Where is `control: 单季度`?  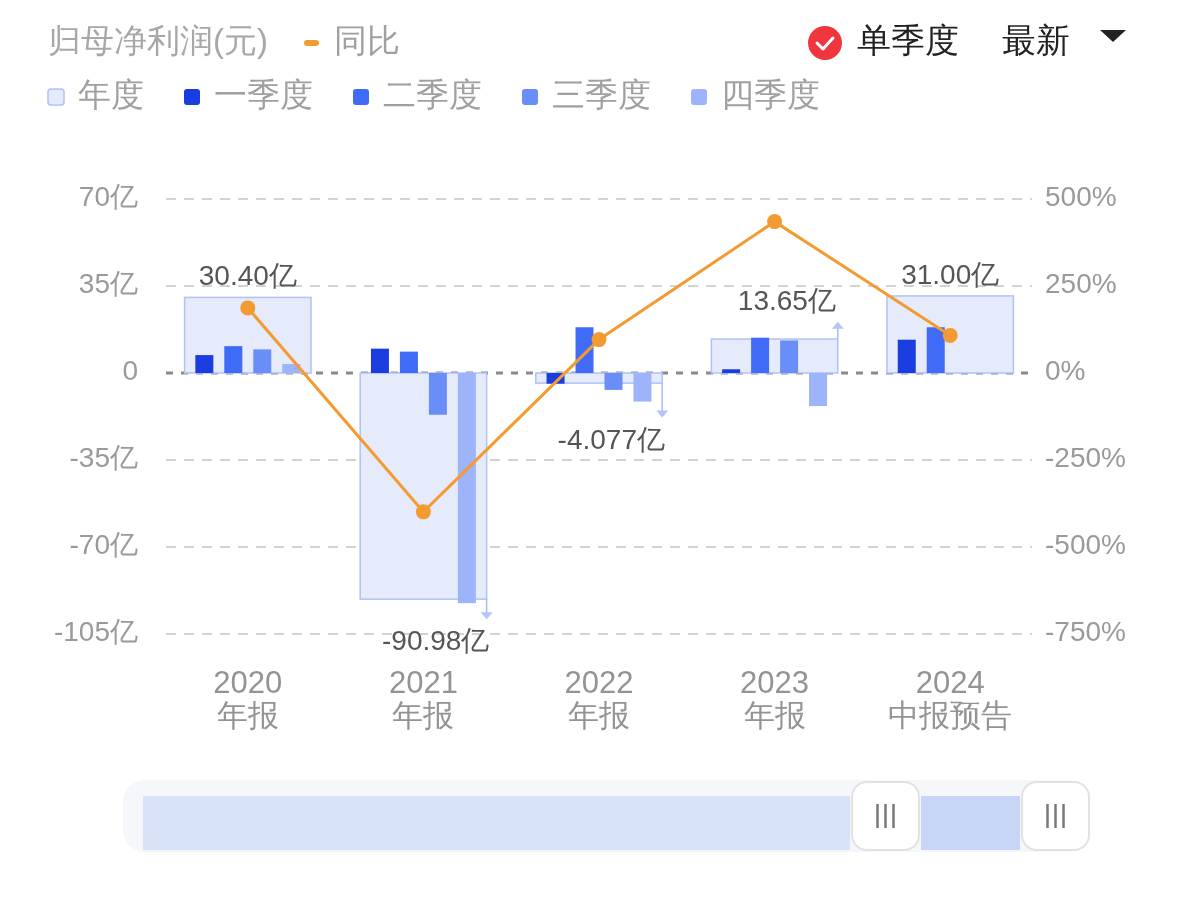
control: 单季度 is located at coordinates (883, 40).